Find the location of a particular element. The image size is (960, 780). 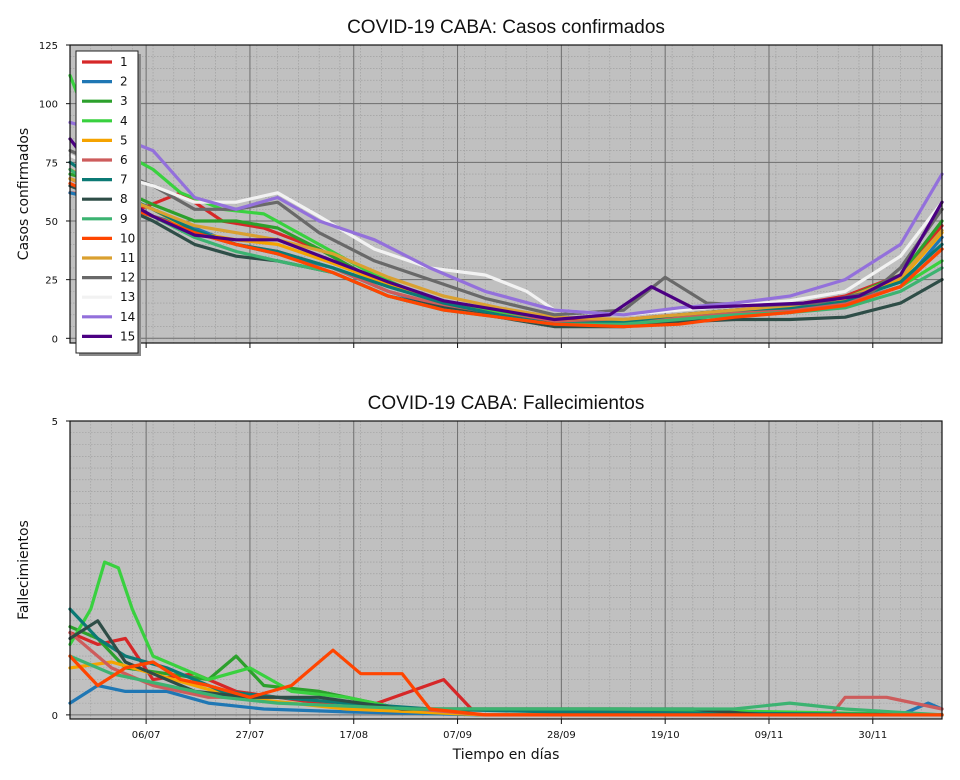

x-tick-label: 19/10 is located at coordinates (665, 735).